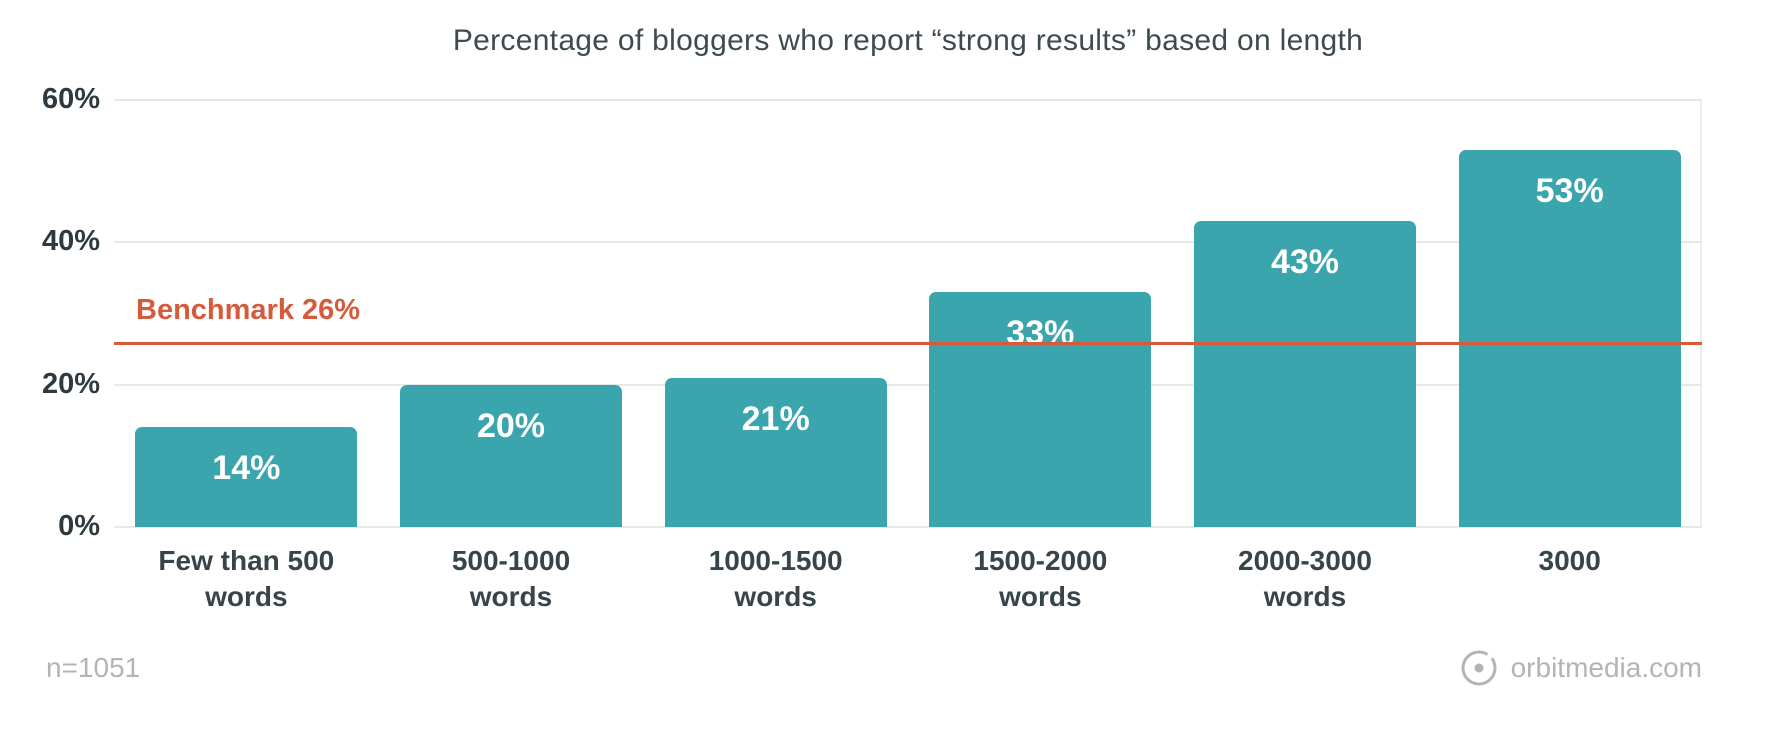 The width and height of the screenshot is (1787, 747). What do you see at coordinates (511, 425) in the screenshot?
I see `bar-value-label: 20%` at bounding box center [511, 425].